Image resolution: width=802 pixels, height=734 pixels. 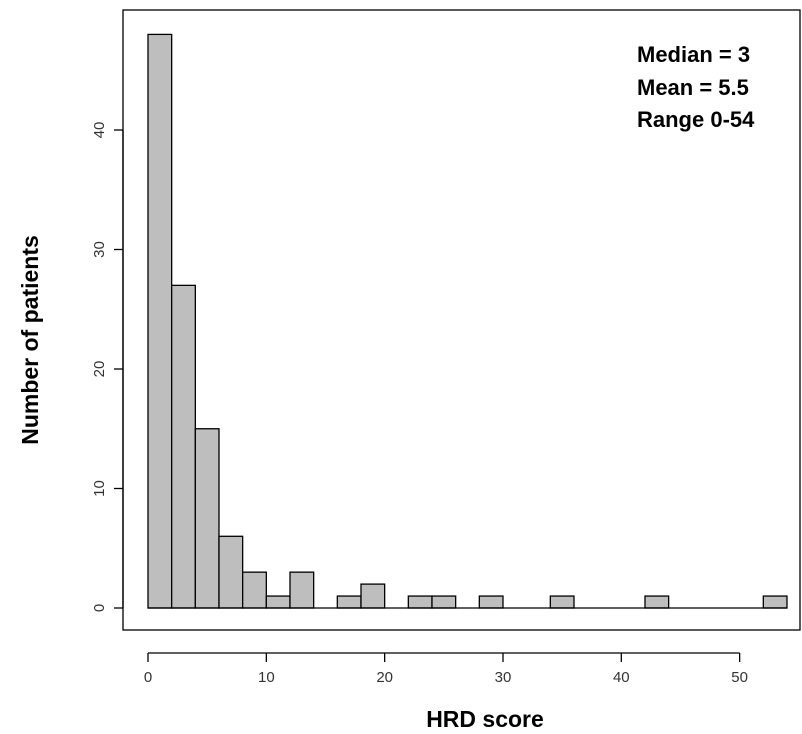 I want to click on y-tick-label: 40, so click(x=99, y=130).